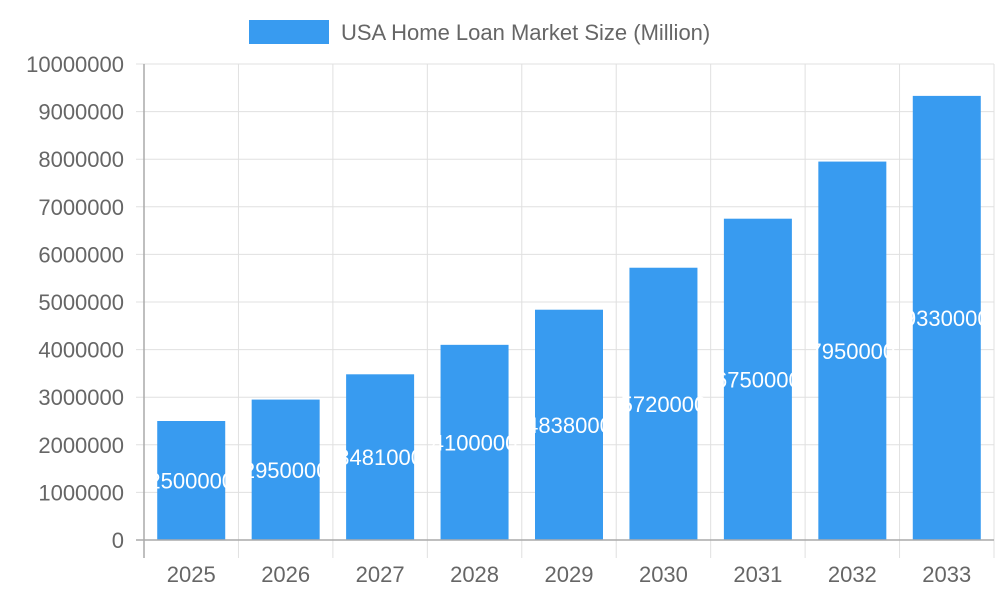 The image size is (1000, 600). What do you see at coordinates (852, 574) in the screenshot?
I see `x-tick-label: 2032` at bounding box center [852, 574].